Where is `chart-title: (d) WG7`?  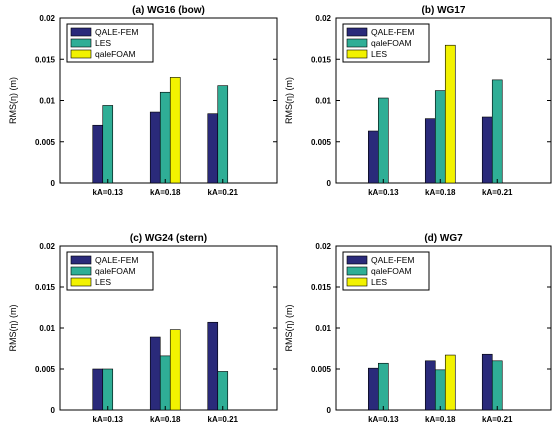
chart-title: (d) WG7 is located at coordinates (443, 238).